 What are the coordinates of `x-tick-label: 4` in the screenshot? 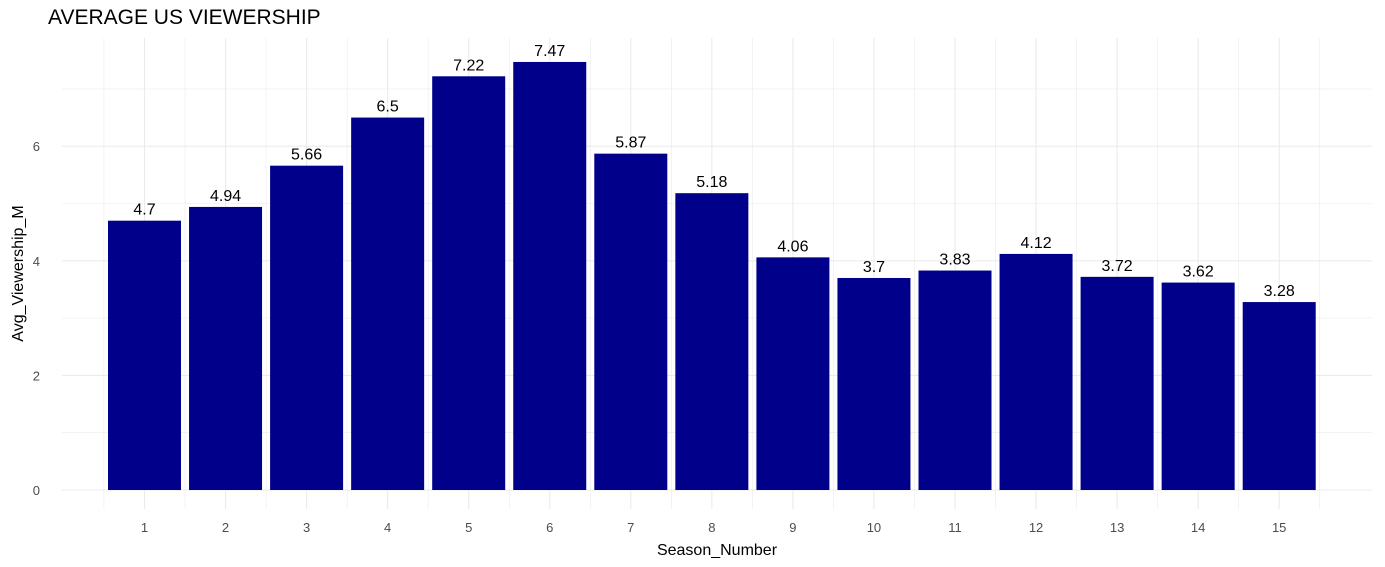 It's located at (387, 527).